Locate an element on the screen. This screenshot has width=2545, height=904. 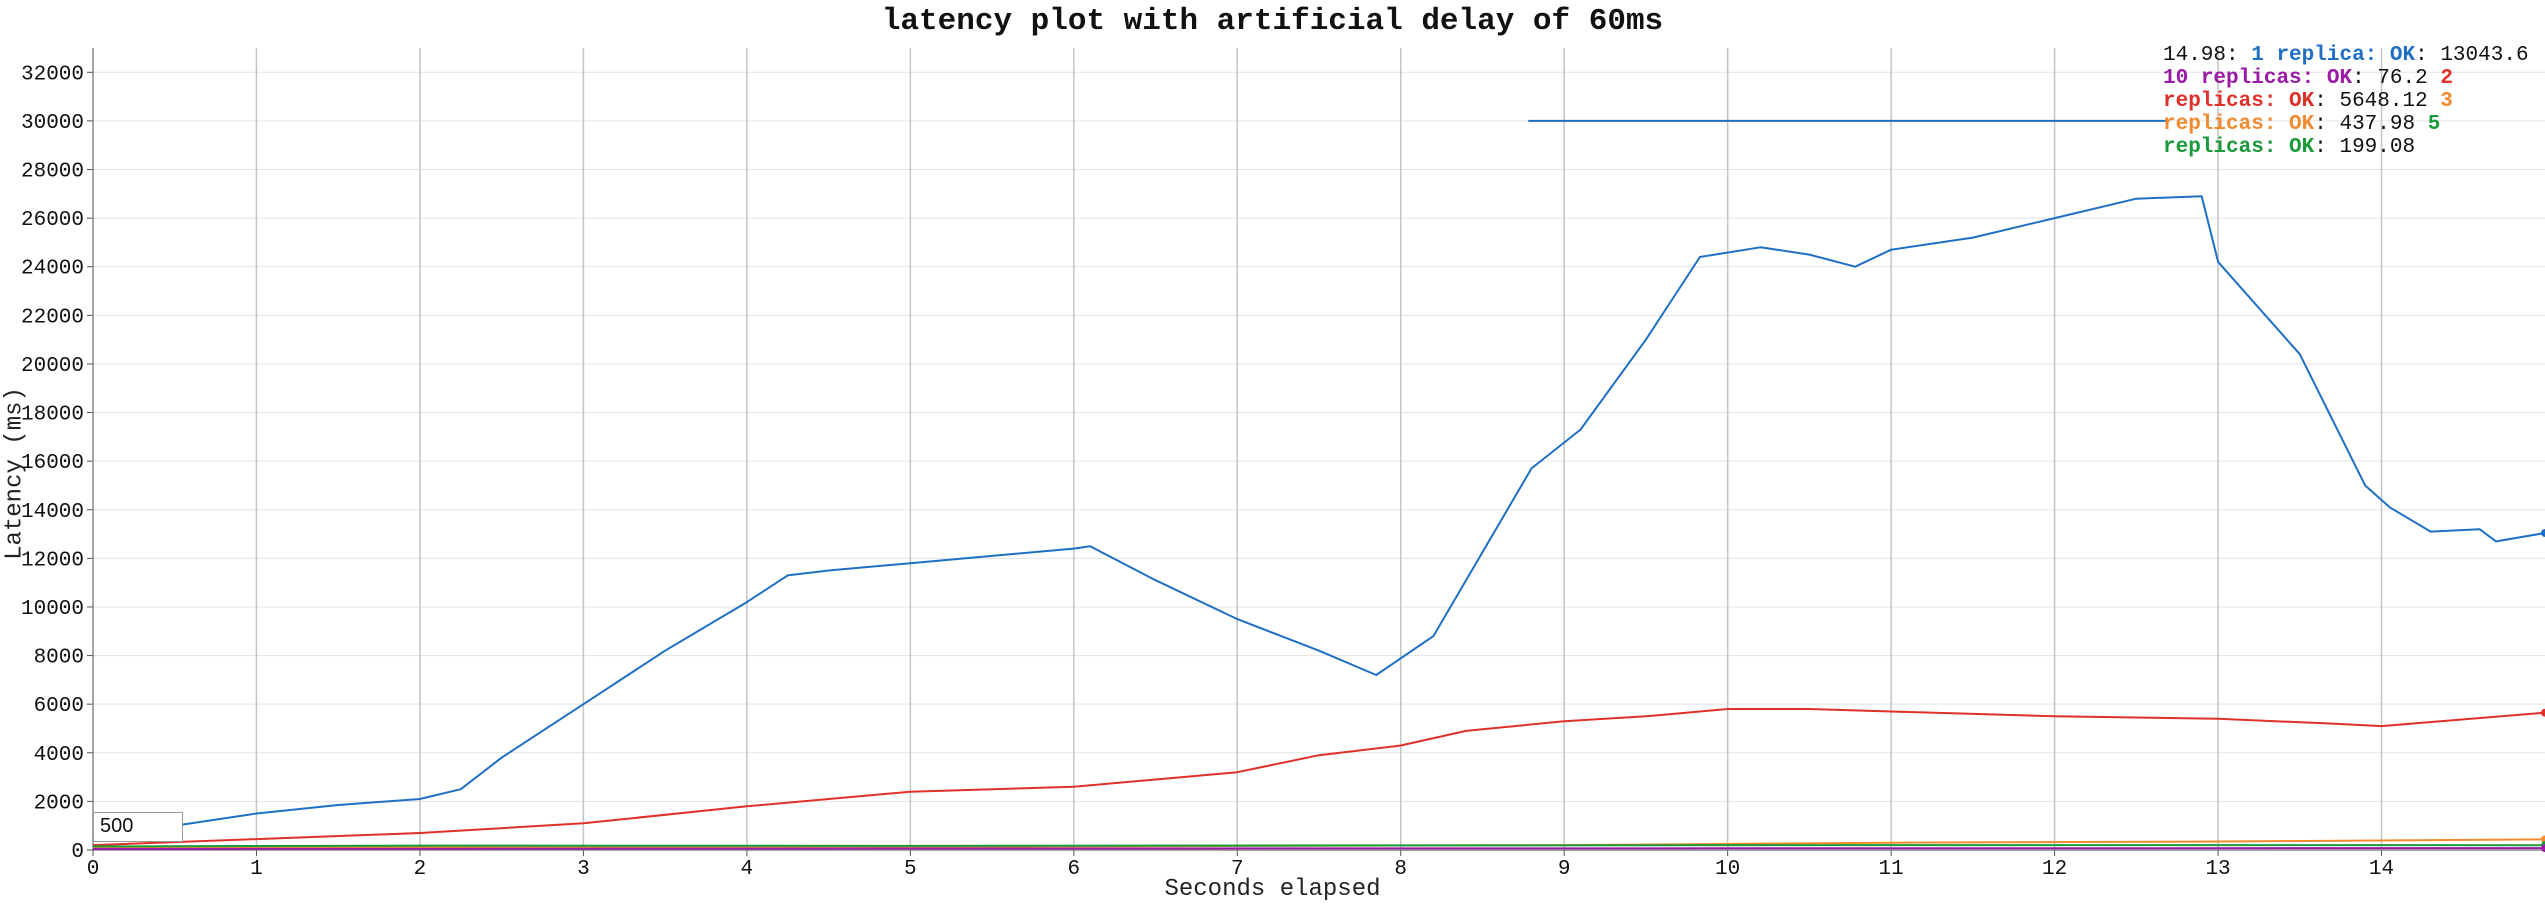
legend-entry: 10 replicas: OK: 76.2 is located at coordinates (2295, 78).